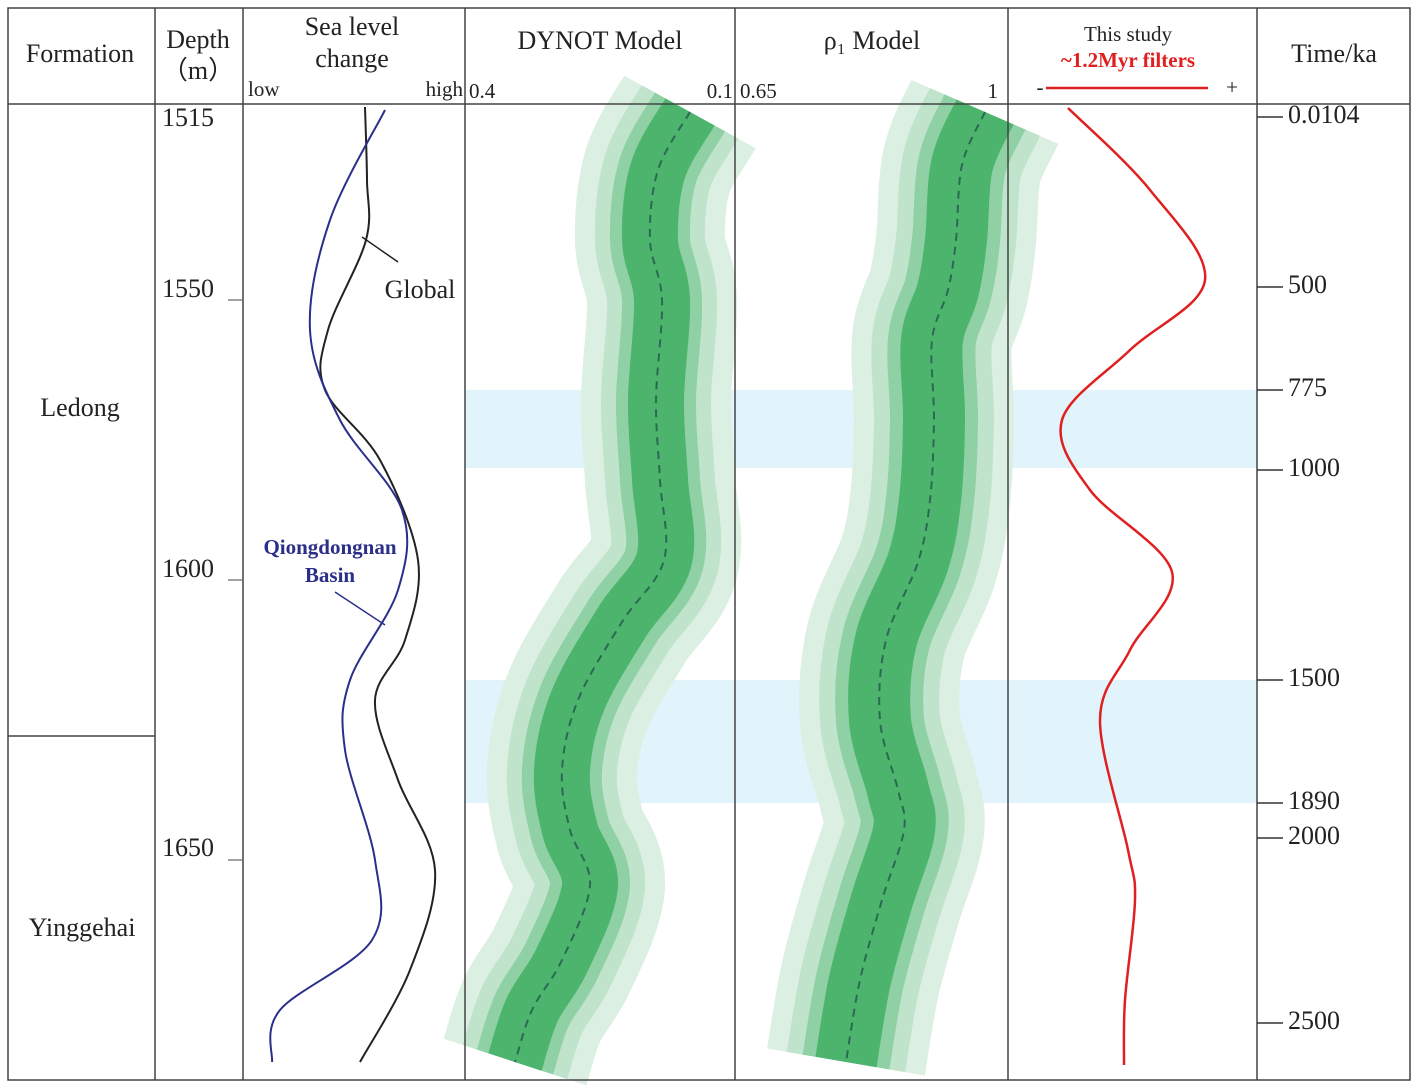  Describe the element at coordinates (445, 89) in the screenshot. I see `sea-high: high` at that location.